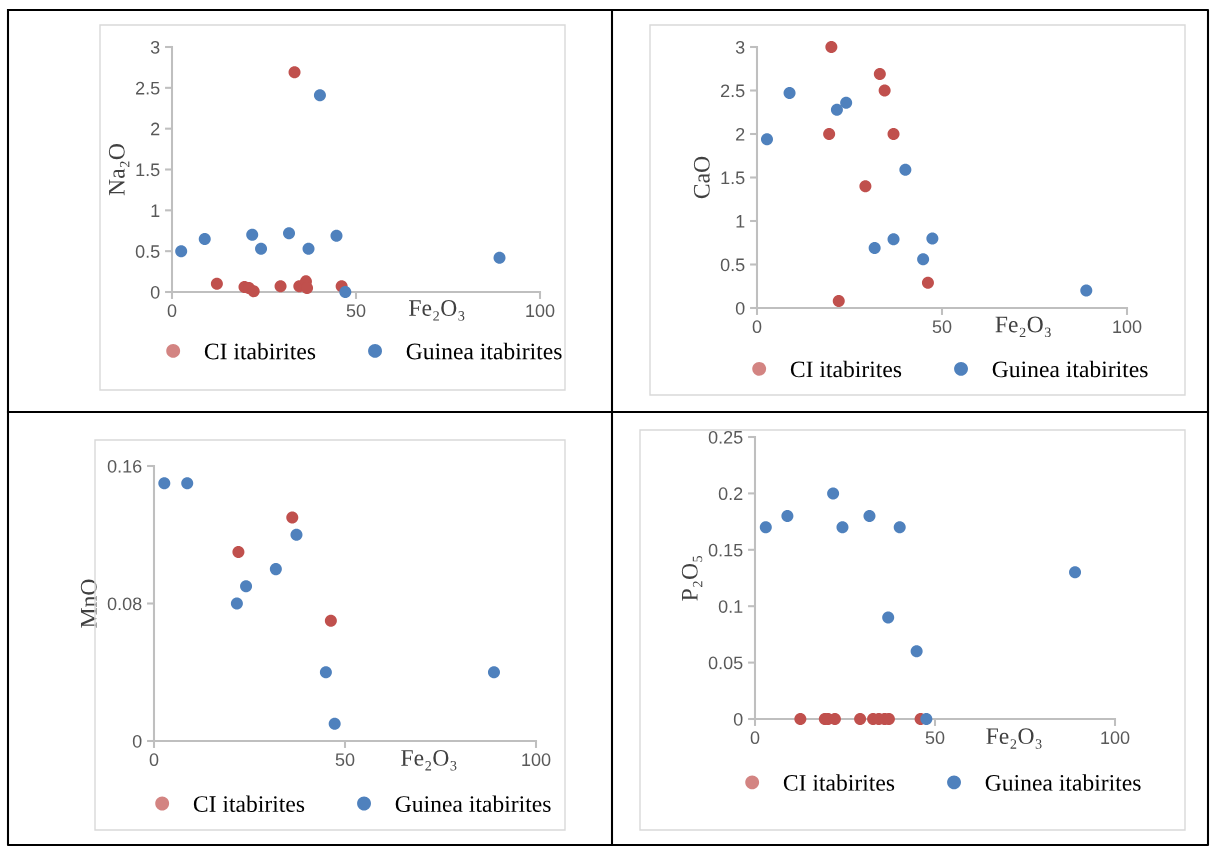 The image size is (1212, 847). What do you see at coordinates (701, 177) in the screenshot?
I see `y-axis-title: CaO` at bounding box center [701, 177].